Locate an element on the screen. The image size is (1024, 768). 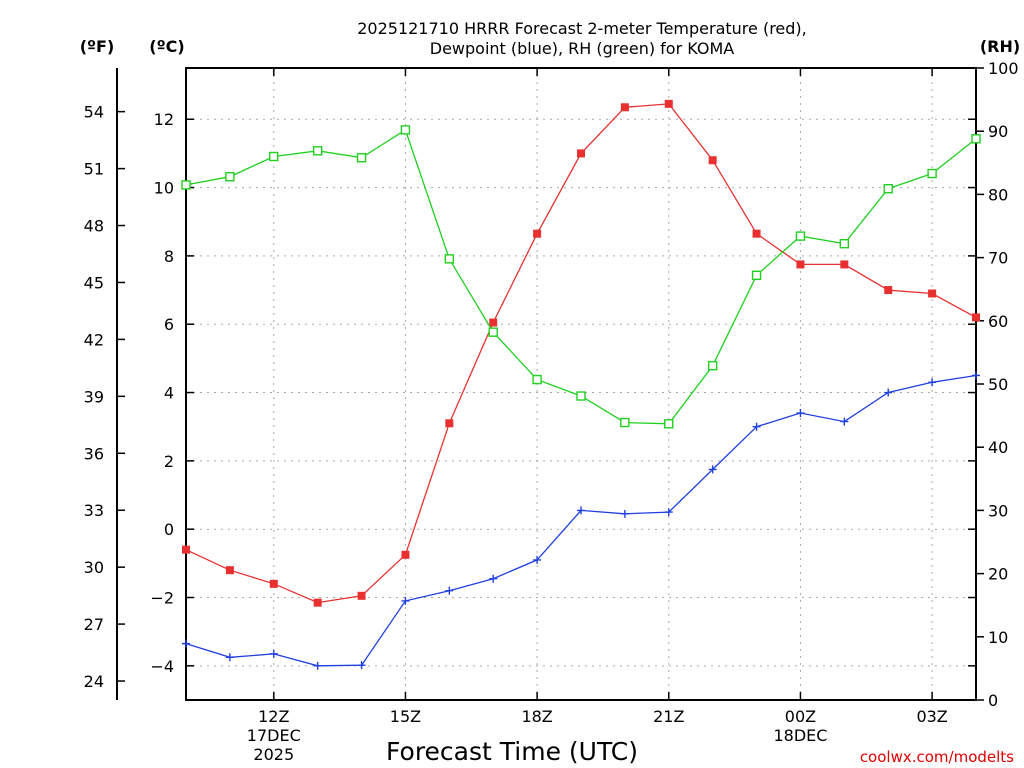
fahrenheit-tick-label: 51 is located at coordinates (94, 169).